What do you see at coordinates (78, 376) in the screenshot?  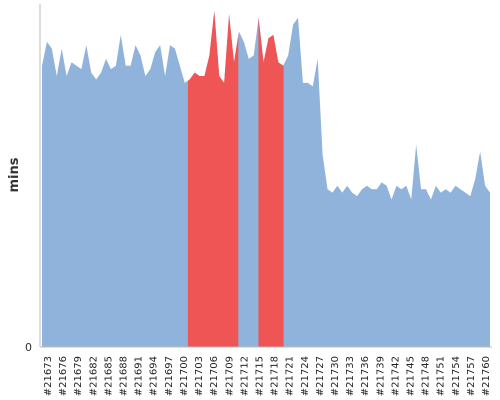 I see `x-tick-label: #21679` at bounding box center [78, 376].